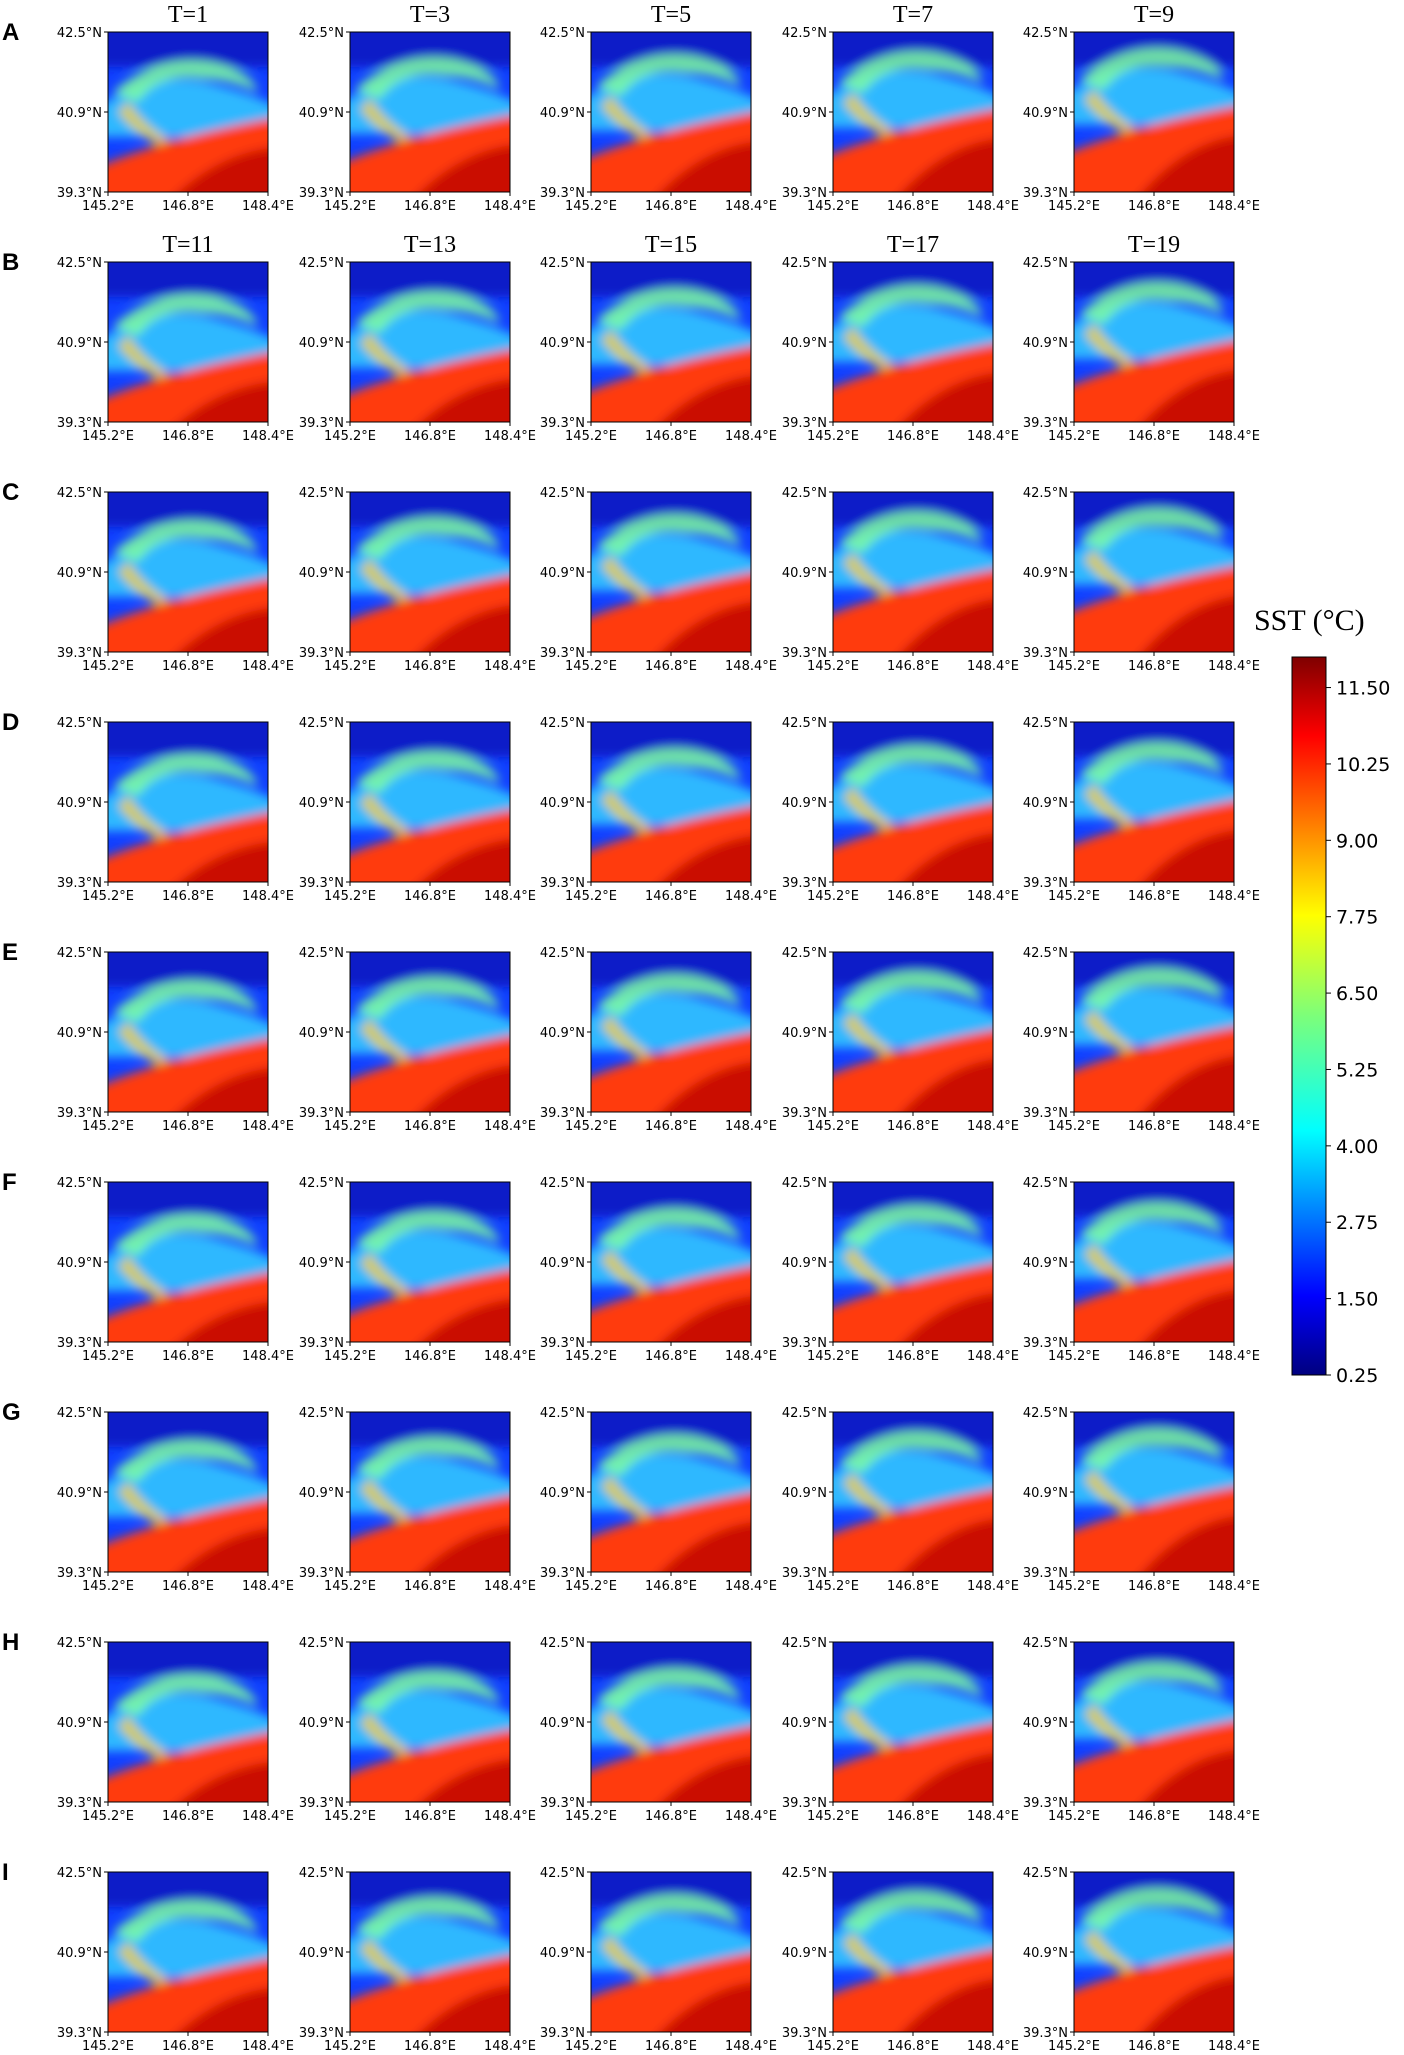  What do you see at coordinates (1357, 1300) in the screenshot?
I see `colorbar-tick-label: 1.50` at bounding box center [1357, 1300].